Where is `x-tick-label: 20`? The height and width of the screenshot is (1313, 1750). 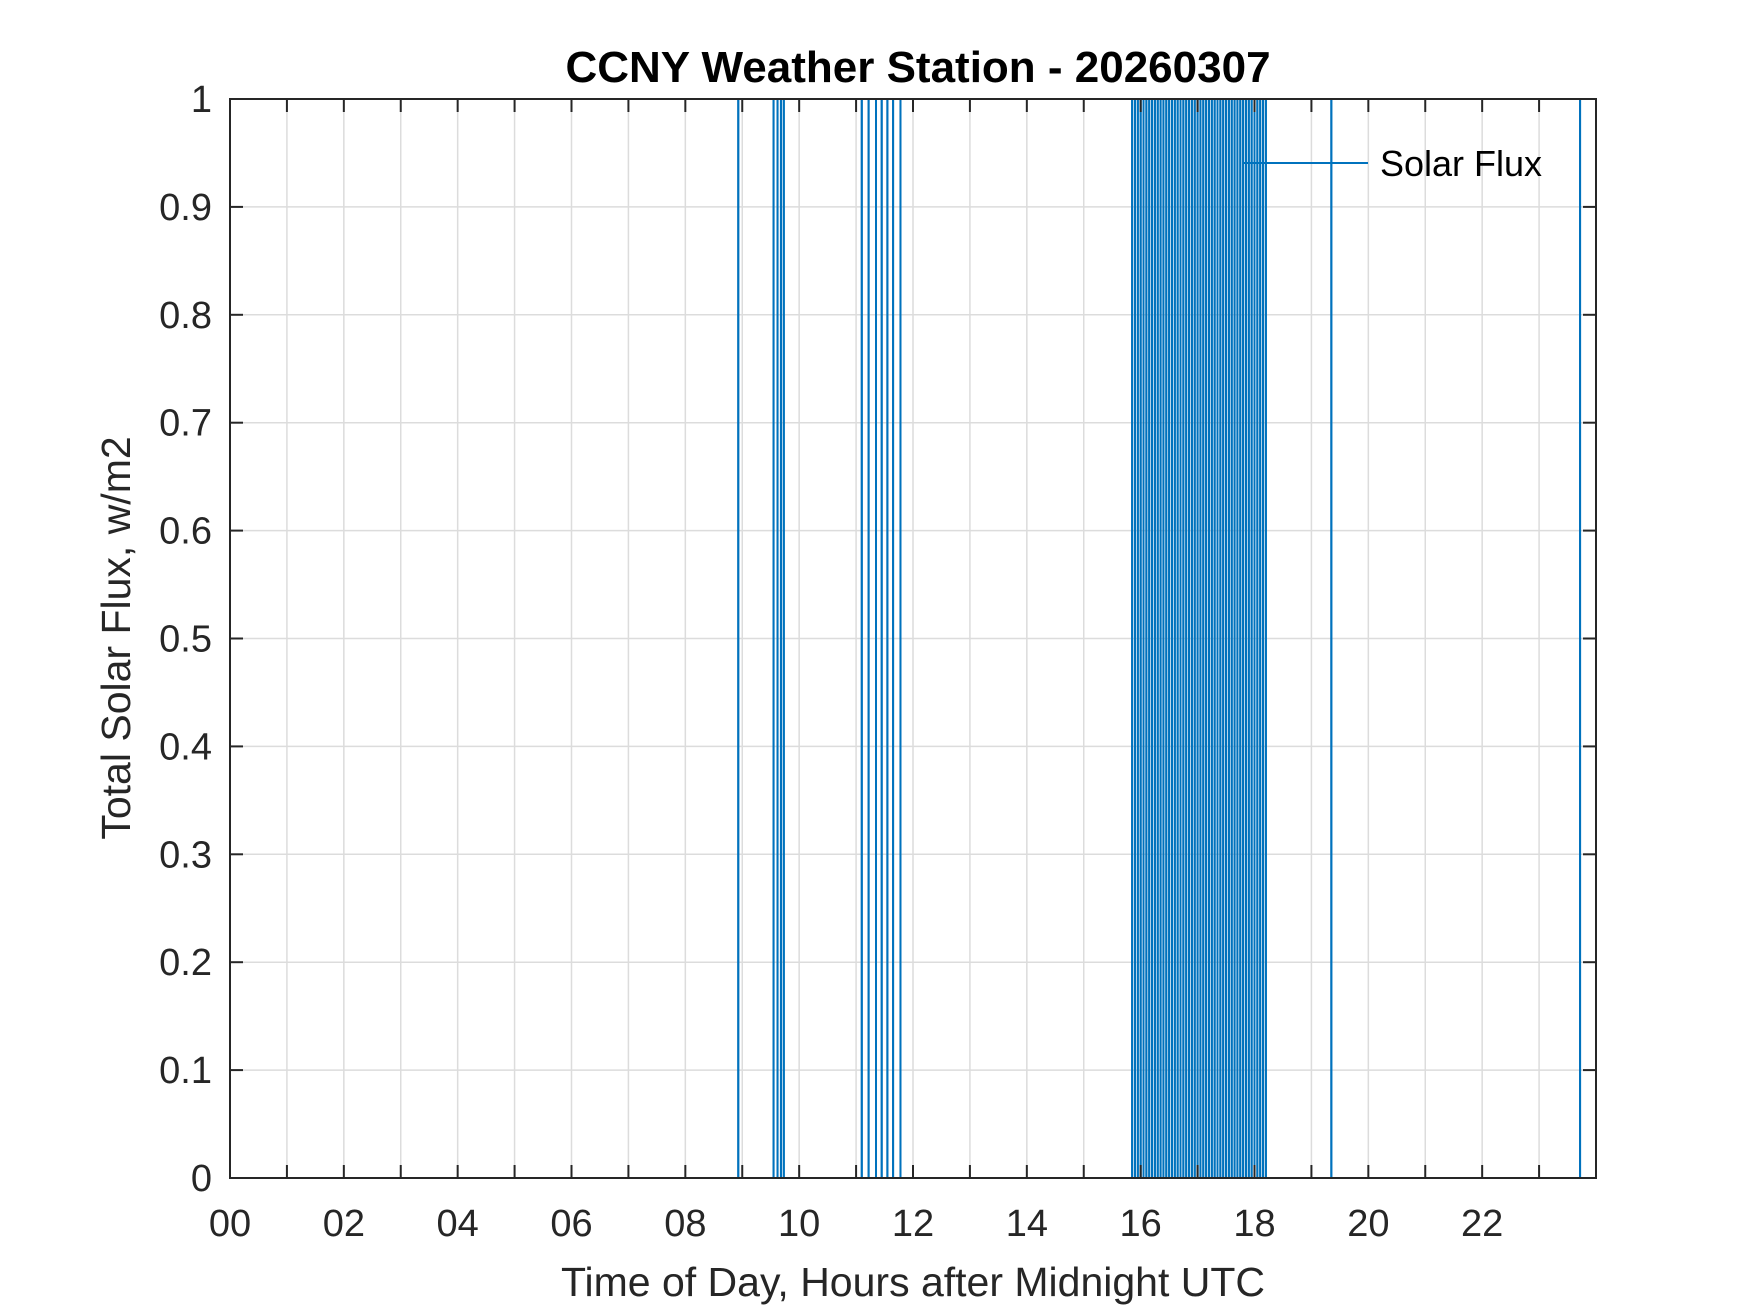
x-tick-label: 20 is located at coordinates (1368, 1224).